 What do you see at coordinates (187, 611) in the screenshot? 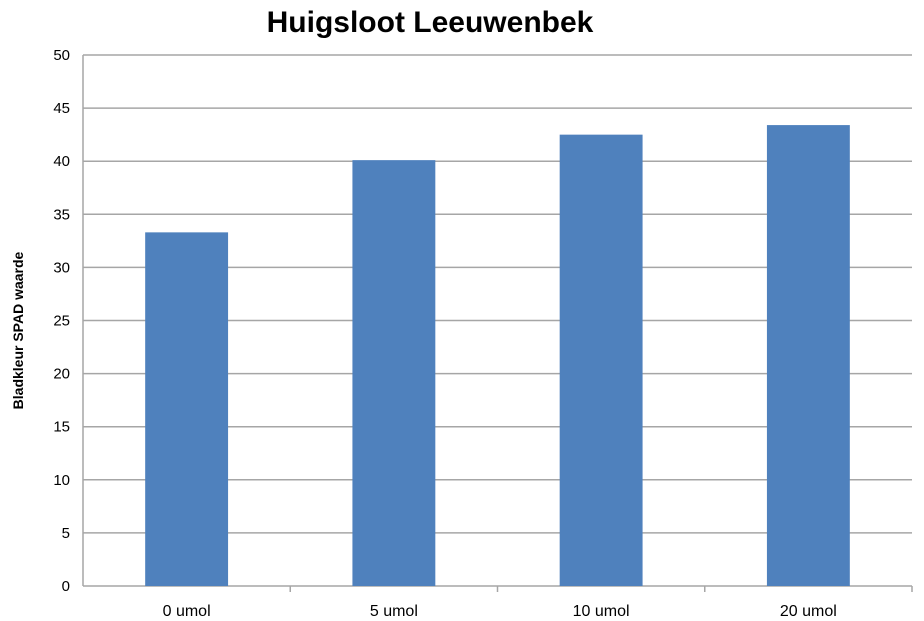
I see `x-tick-label: 0 umol` at bounding box center [187, 611].